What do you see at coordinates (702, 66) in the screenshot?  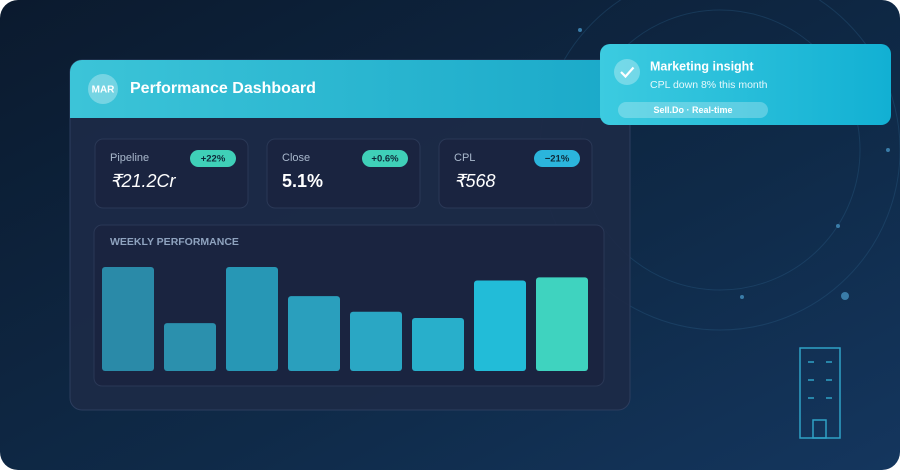 I see `notification-title: Marketing insight` at bounding box center [702, 66].